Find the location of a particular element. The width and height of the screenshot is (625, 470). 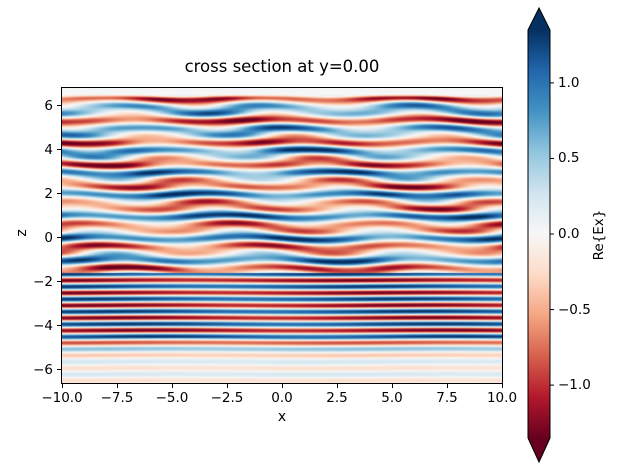

x-axis-label: x is located at coordinates (282, 417).